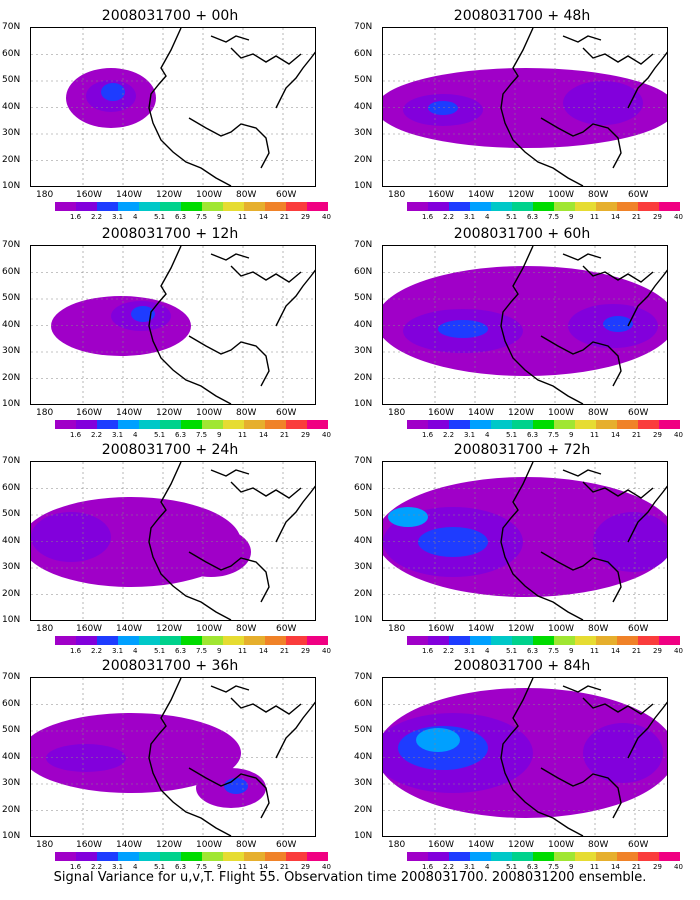 Image resolution: width=700 pixels, height=900 pixels. Describe the element at coordinates (263, 867) in the screenshot. I see `colorbar-value: 14` at that location.